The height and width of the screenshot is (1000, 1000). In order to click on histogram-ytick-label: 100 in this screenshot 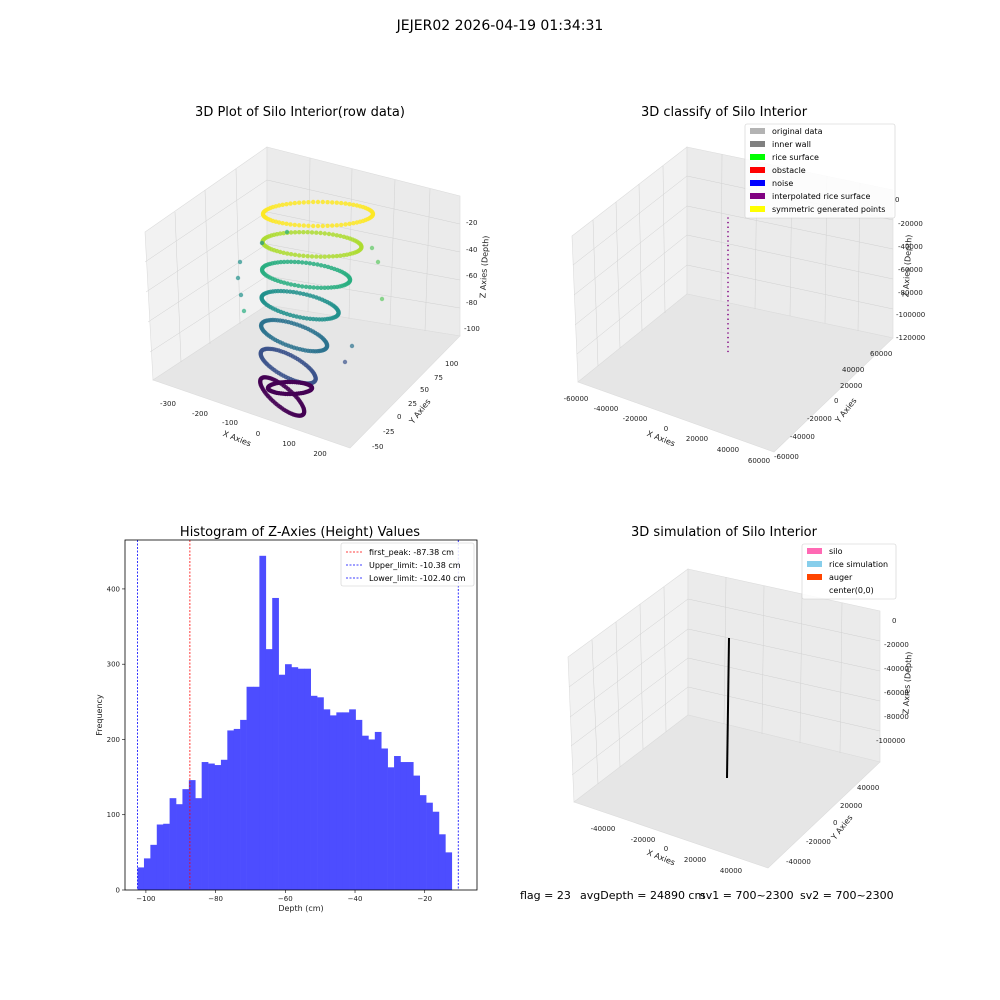, I will do `click(113, 815)`.